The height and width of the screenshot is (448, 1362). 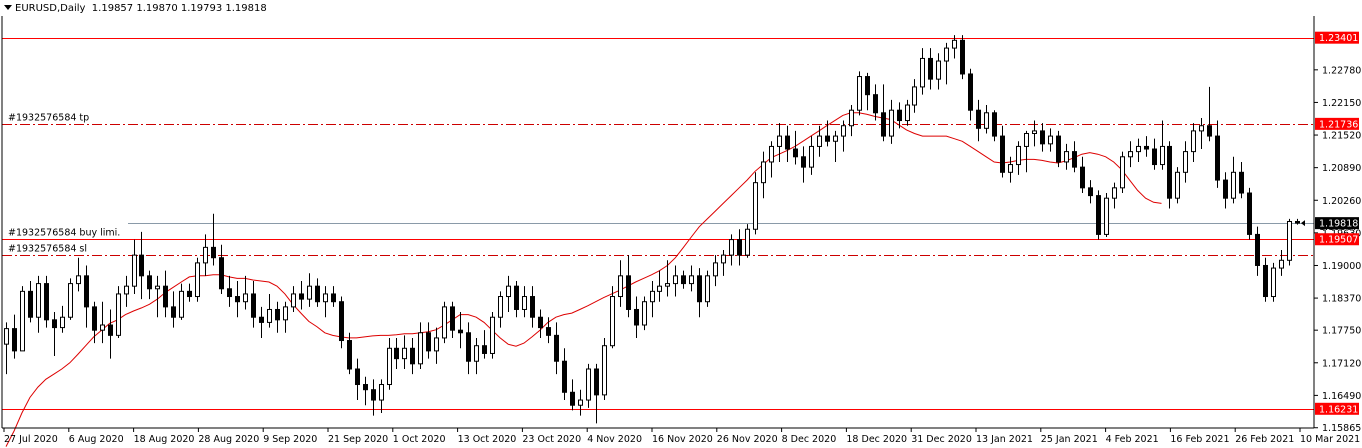 I want to click on y-tick-label: 1.17750, so click(x=1341, y=331).